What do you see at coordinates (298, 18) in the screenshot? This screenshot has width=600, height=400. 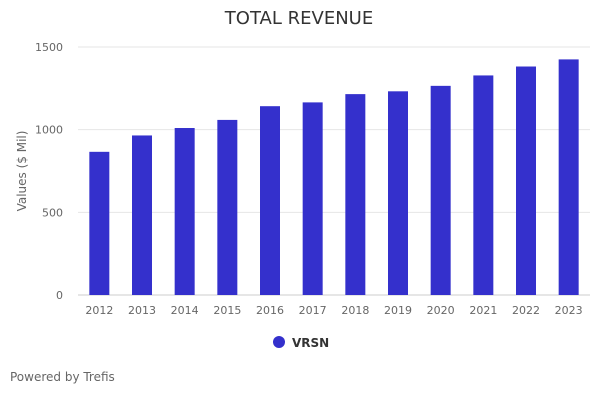 I see `chart-title: TOTAL REVENUE` at bounding box center [298, 18].